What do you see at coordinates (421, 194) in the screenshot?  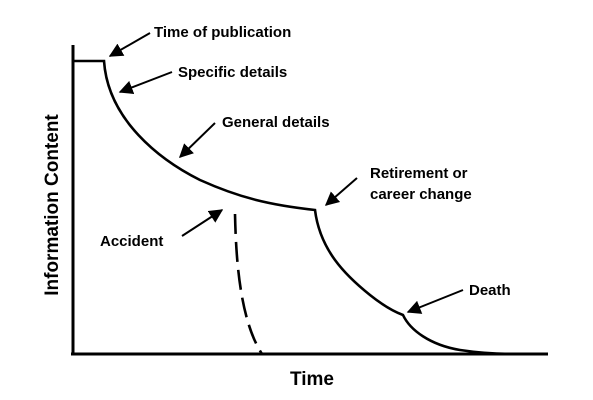 I see `retirement-label-line2: career change` at bounding box center [421, 194].